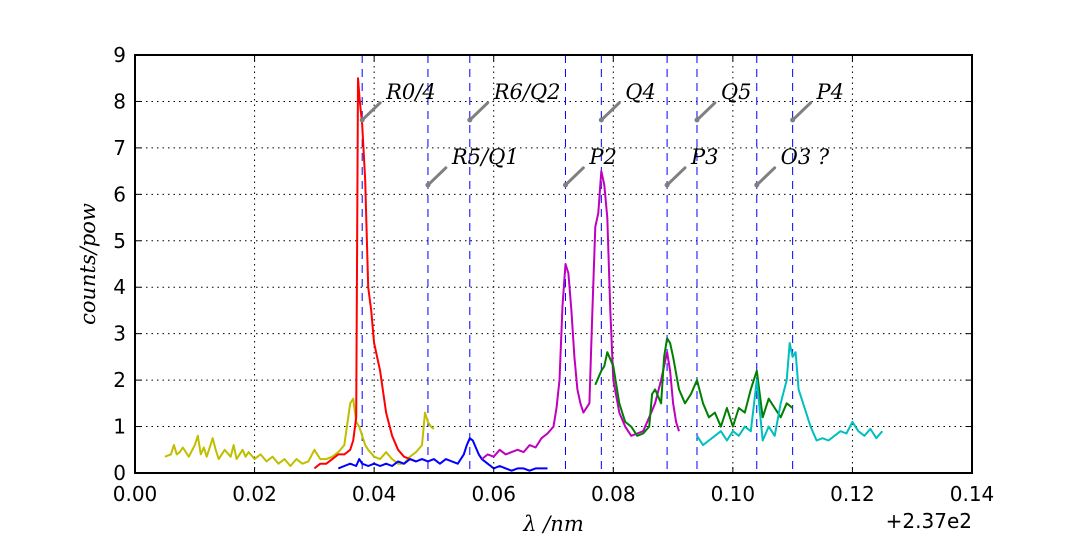  I want to click on annotation-label: P4, so click(830, 92).